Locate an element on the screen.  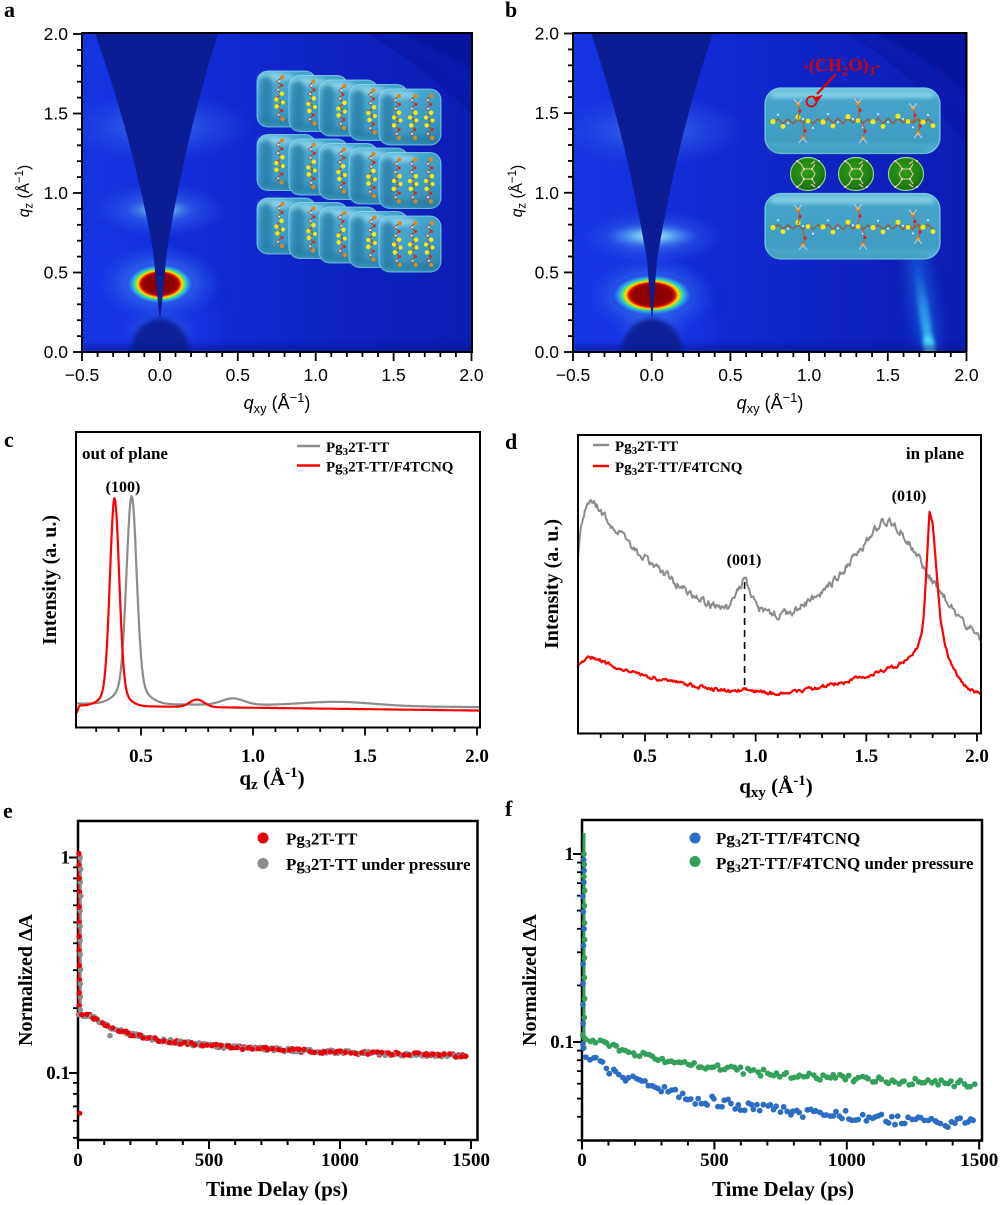
svg-text: (001) is located at coordinates (744, 560).